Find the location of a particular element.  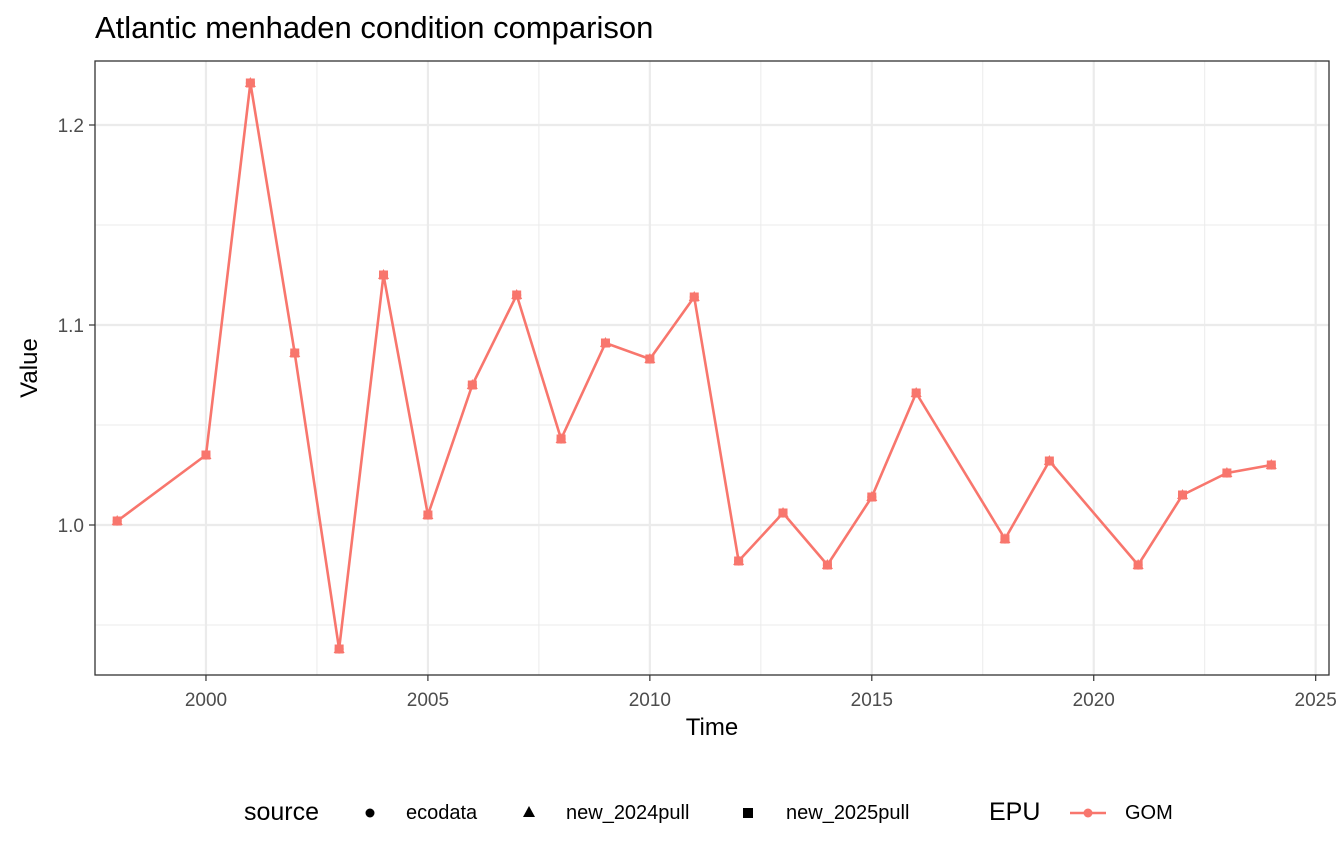

legend-label-gom: GOM is located at coordinates (1149, 813).